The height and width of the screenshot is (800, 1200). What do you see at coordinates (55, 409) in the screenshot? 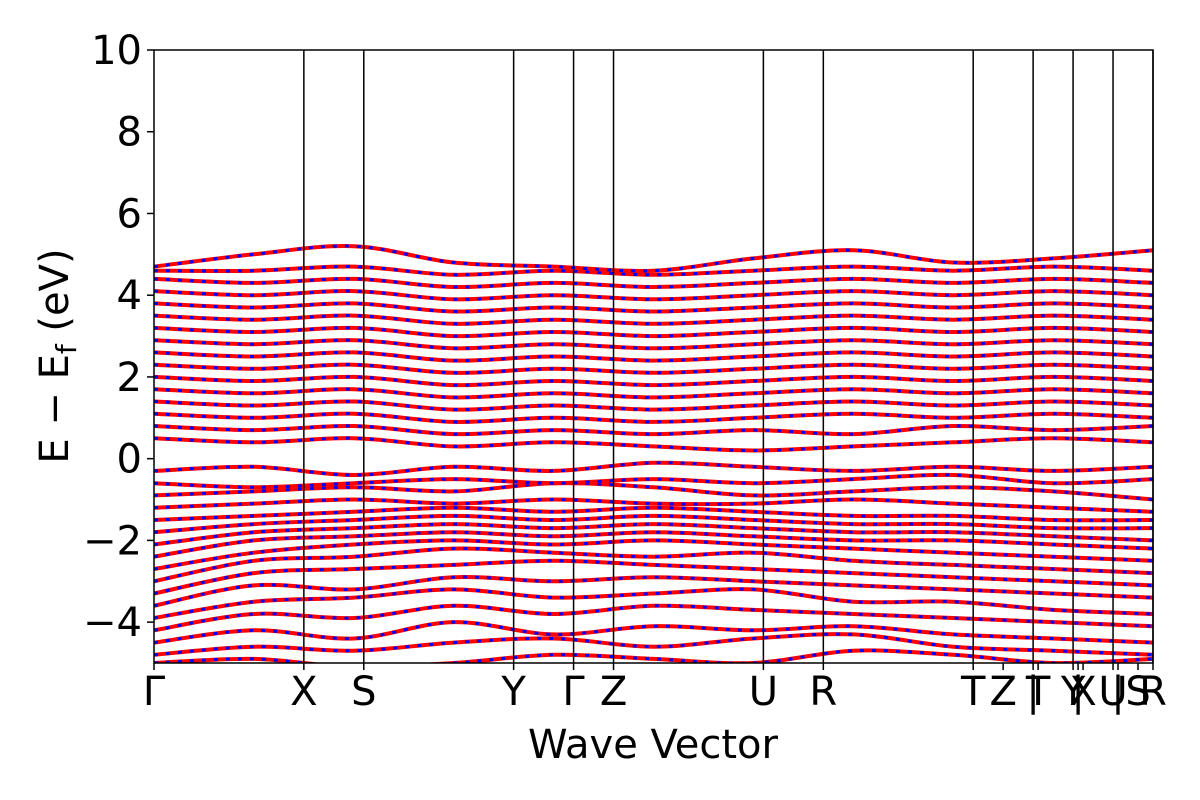
I see `y-axis-title-main: E − E` at bounding box center [55, 409].